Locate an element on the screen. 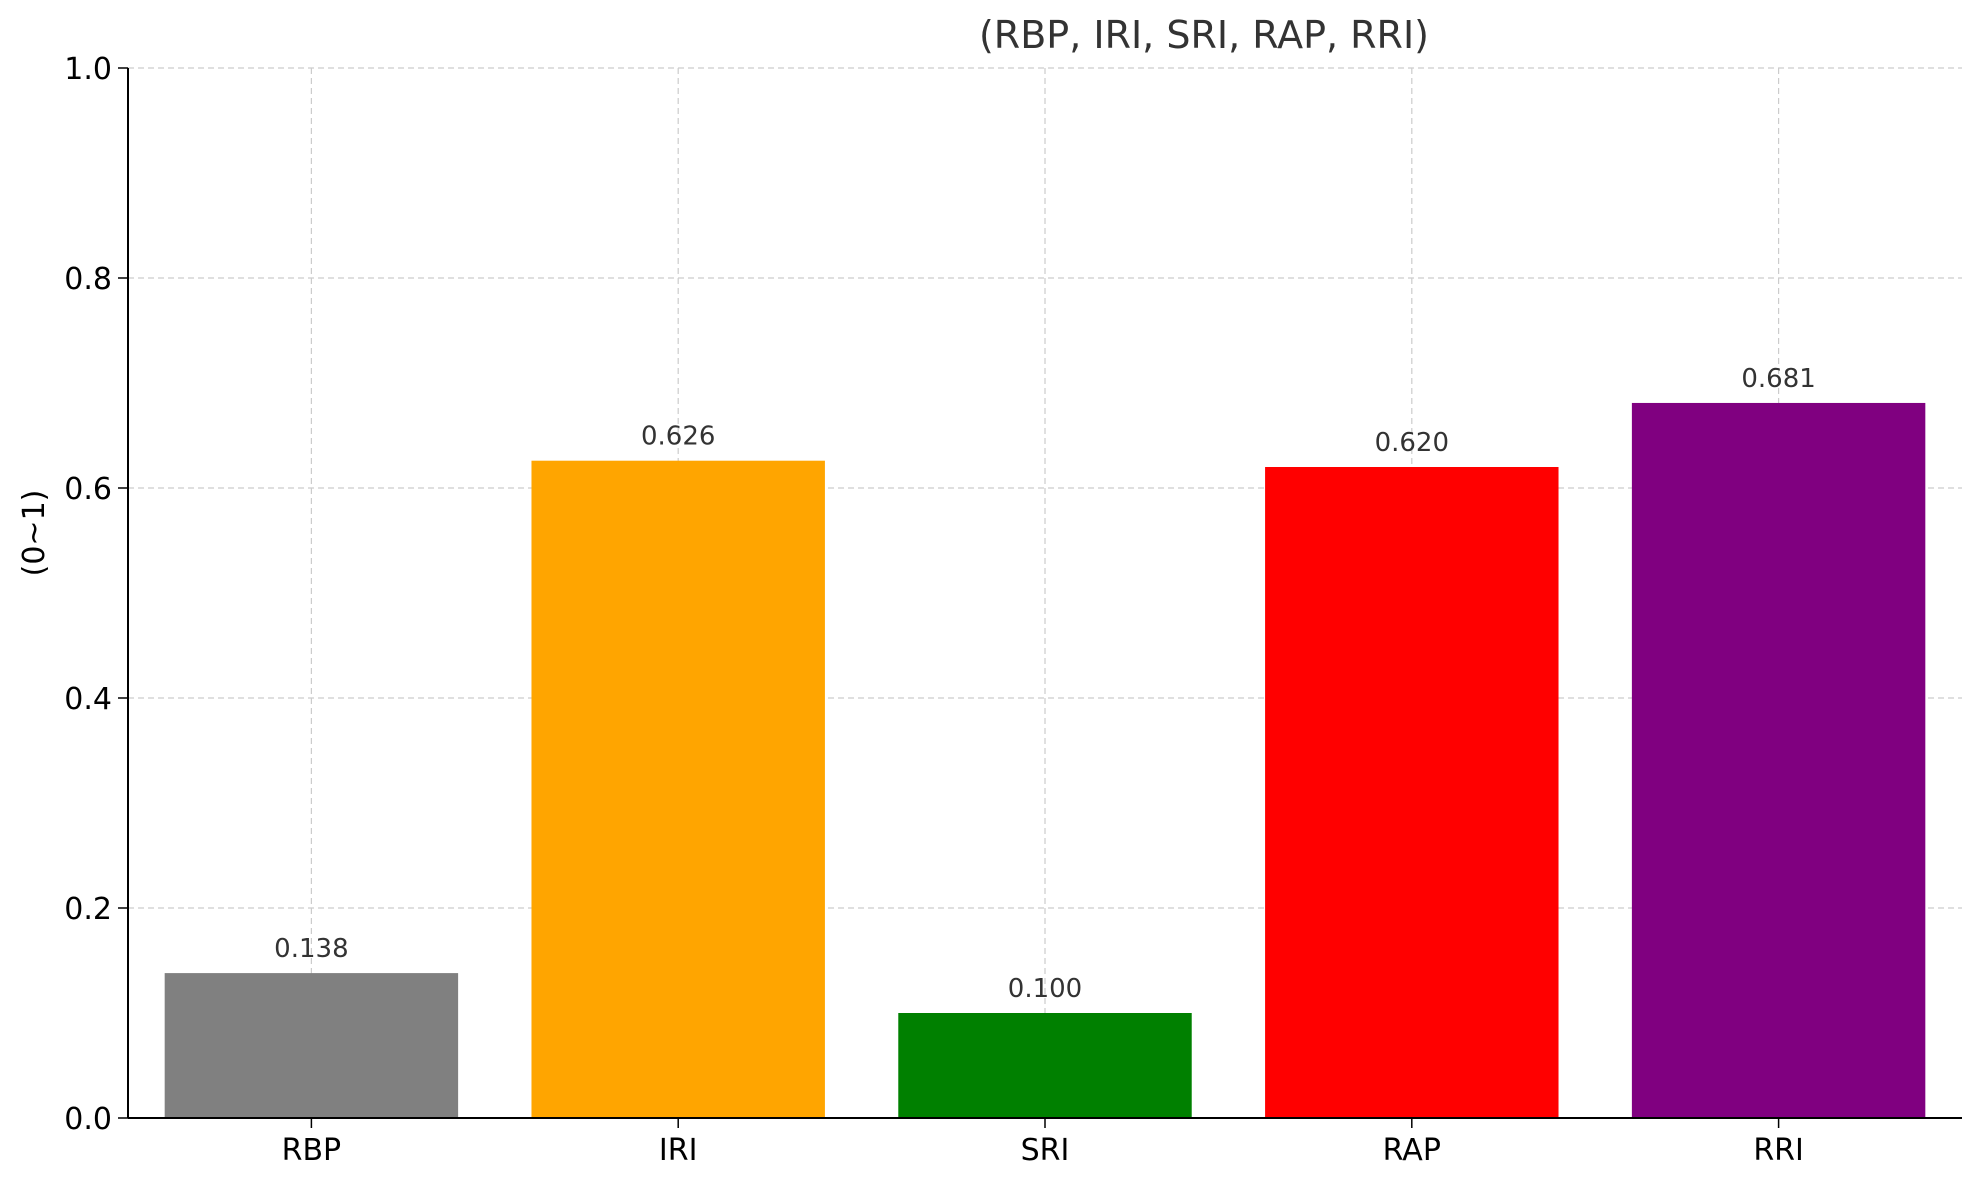 This screenshot has width=1979, height=1180. y-ticks-layer: 0.0 0.2 0.4 0.6 0.8 1.0 is located at coordinates (96, 594).